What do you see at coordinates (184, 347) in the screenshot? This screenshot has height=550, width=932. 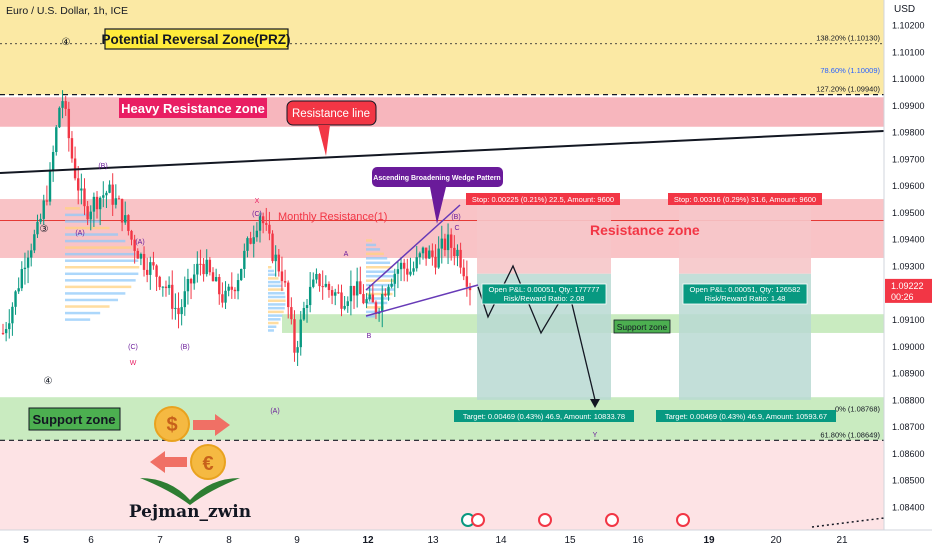 I see `wave-label-7: (B)` at bounding box center [184, 347].